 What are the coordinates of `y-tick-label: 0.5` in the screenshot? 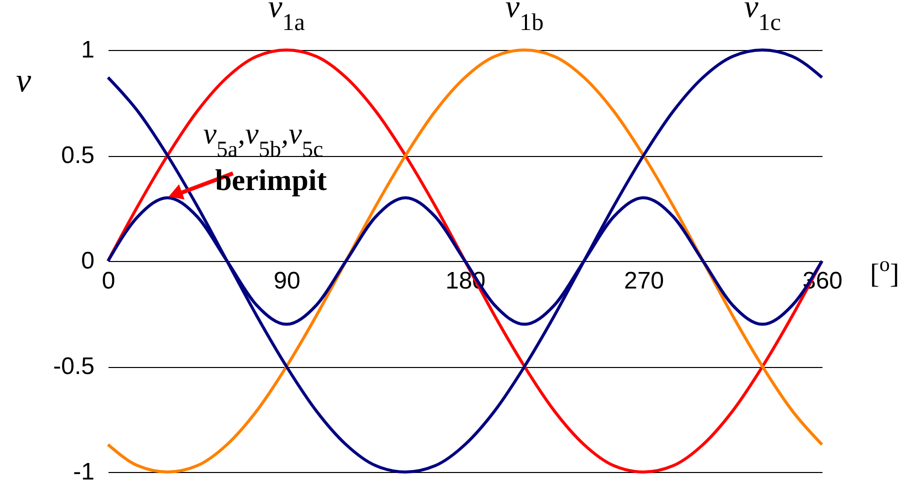 It's located at (77, 155).